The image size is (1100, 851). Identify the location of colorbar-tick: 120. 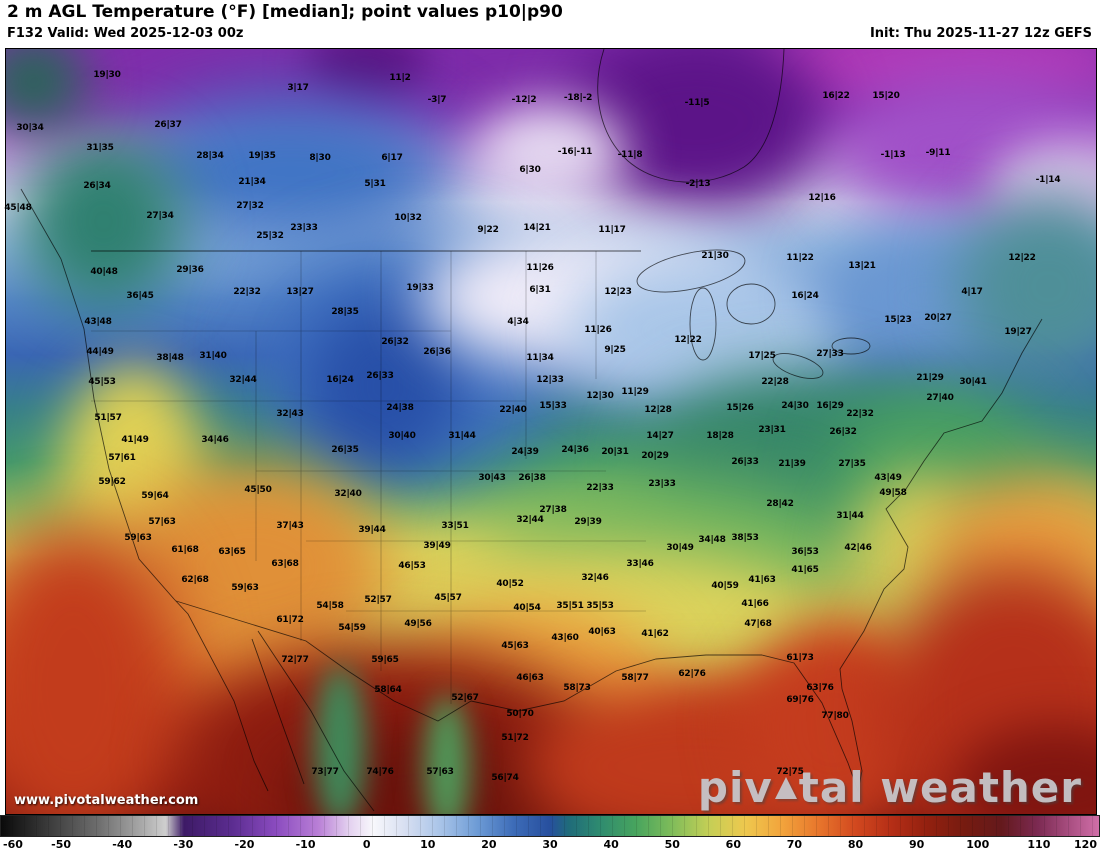
(1085, 844).